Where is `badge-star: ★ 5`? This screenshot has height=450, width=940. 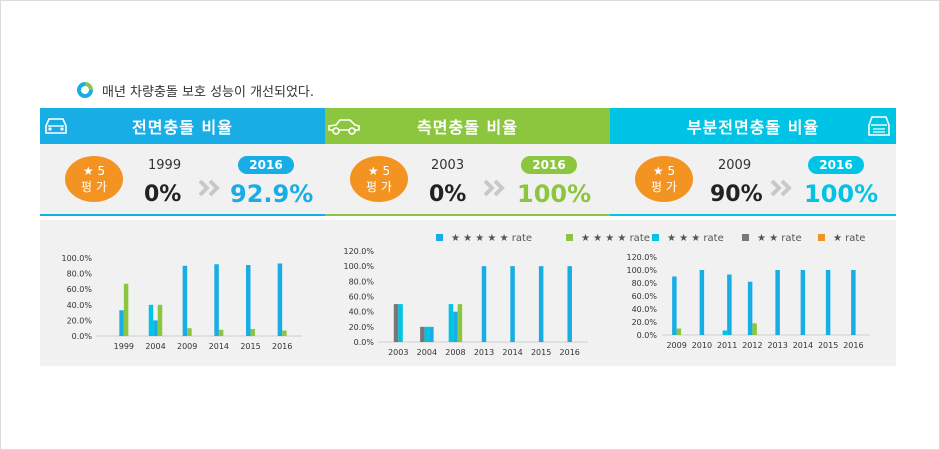 badge-star: ★ 5 is located at coordinates (379, 171).